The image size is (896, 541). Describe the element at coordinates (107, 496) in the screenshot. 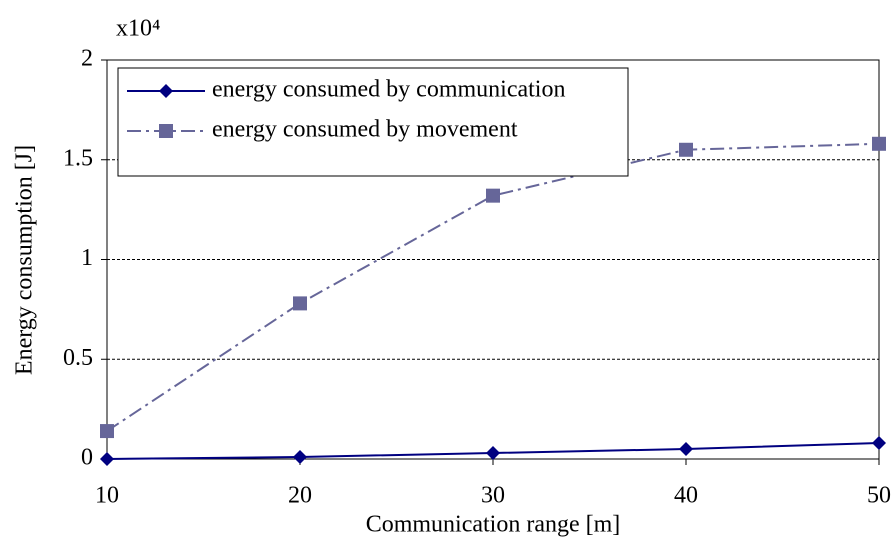

I see `x-tick-label: 10` at that location.